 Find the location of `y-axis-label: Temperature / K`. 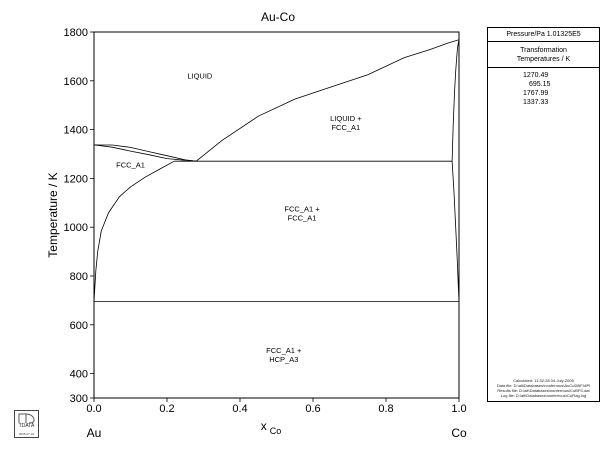

y-axis-label: Temperature / K is located at coordinates (53, 214).